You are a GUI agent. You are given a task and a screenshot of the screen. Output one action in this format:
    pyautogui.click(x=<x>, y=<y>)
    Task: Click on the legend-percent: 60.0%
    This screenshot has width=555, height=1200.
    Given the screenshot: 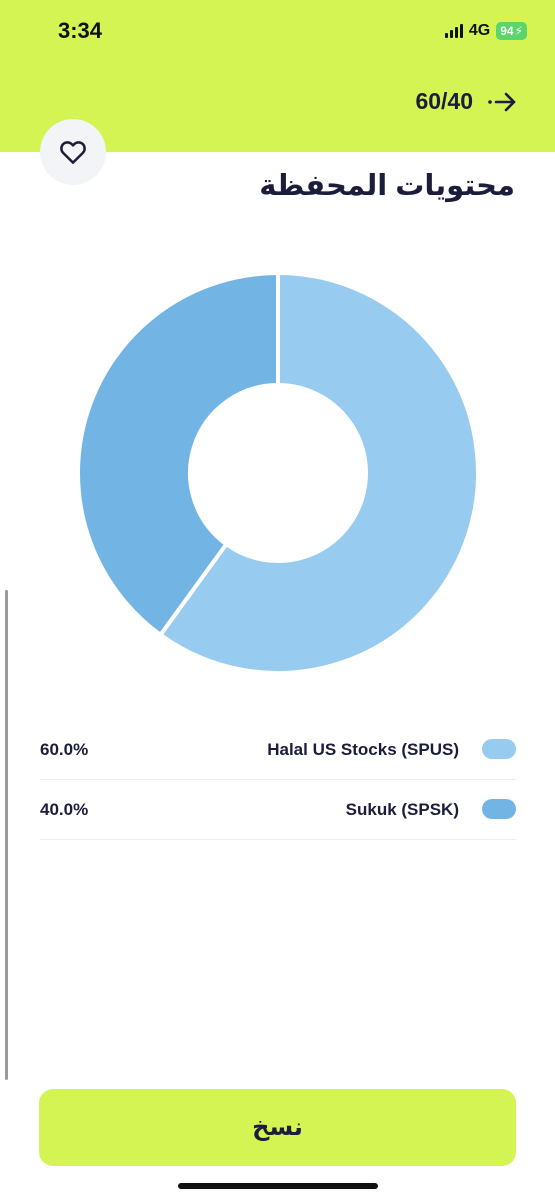 What is the action you would take?
    pyautogui.click(x=64, y=749)
    